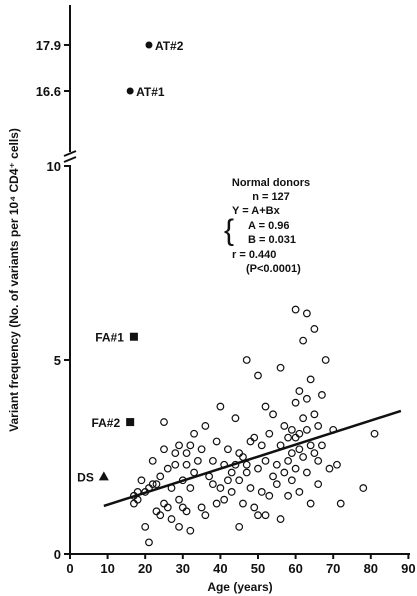 The image size is (417, 596). I want to click on y-tick-label: 0, so click(57, 554).